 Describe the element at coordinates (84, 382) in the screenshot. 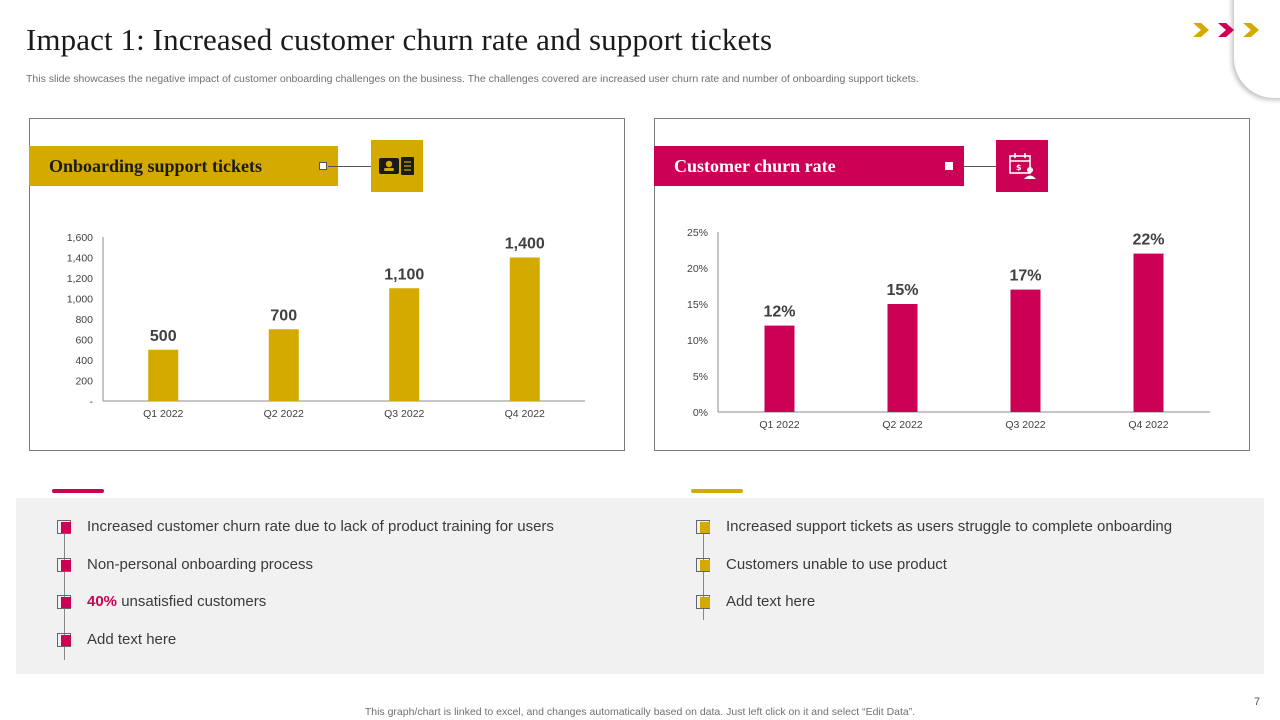

I see `y-tick-label: 200` at that location.